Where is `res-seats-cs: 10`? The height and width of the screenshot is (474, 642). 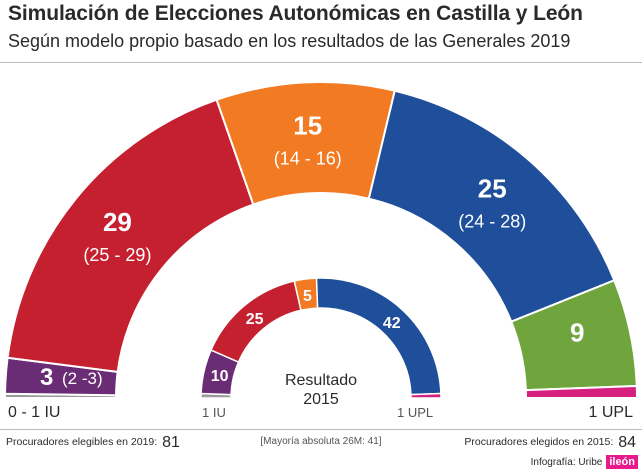 res-seats-cs: 10 is located at coordinates (220, 376).